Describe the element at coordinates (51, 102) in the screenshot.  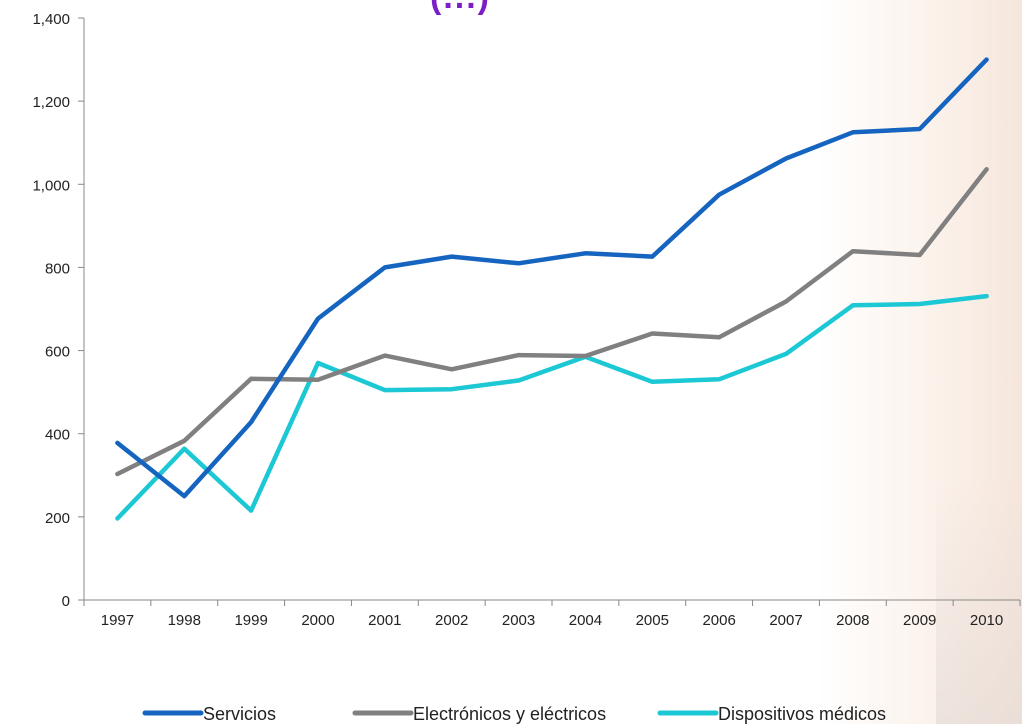
I see `y-tick-label: 1,200` at that location.